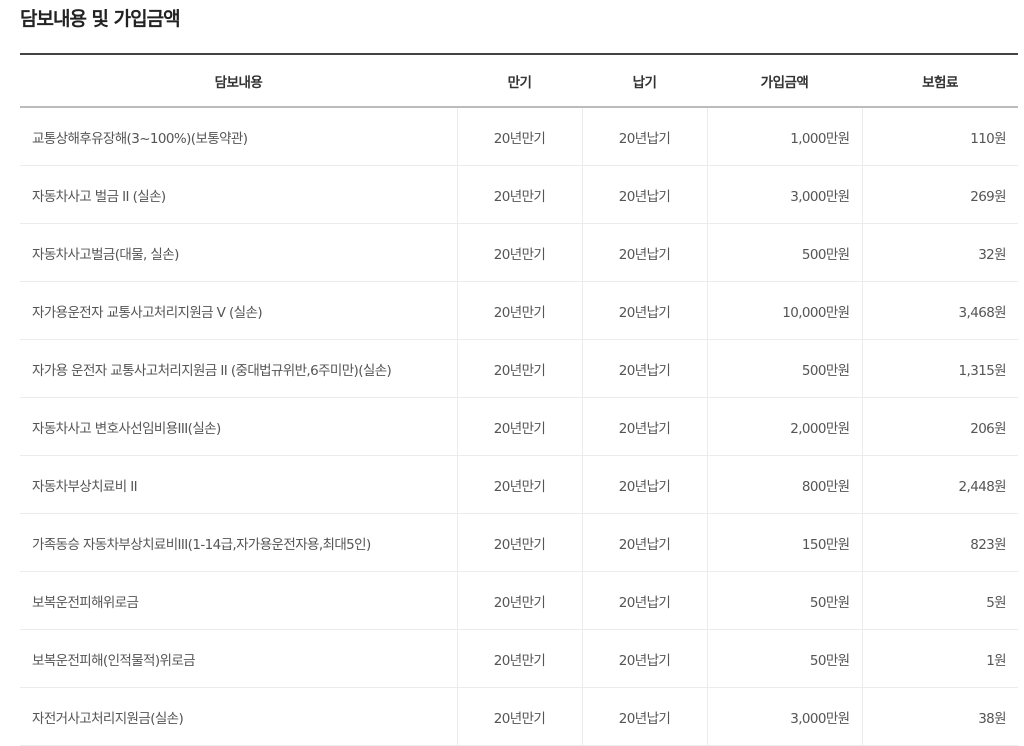 Image resolution: width=1024 pixels, height=746 pixels. I want to click on premium: 110원, so click(939, 136).